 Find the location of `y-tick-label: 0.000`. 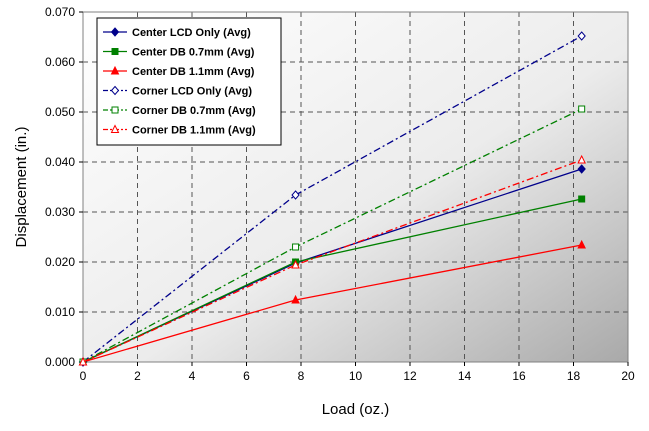

y-tick-label: 0.000 is located at coordinates (60, 362).